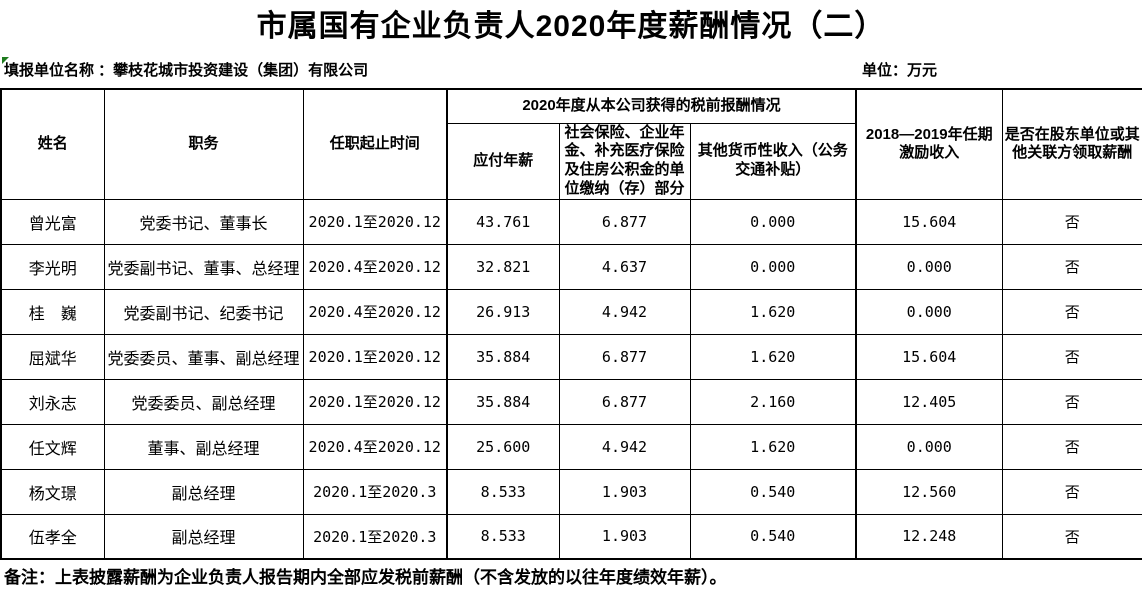 This screenshot has width=1142, height=606. What do you see at coordinates (203, 446) in the screenshot?
I see `position-cell: 董事、副总经理` at bounding box center [203, 446].